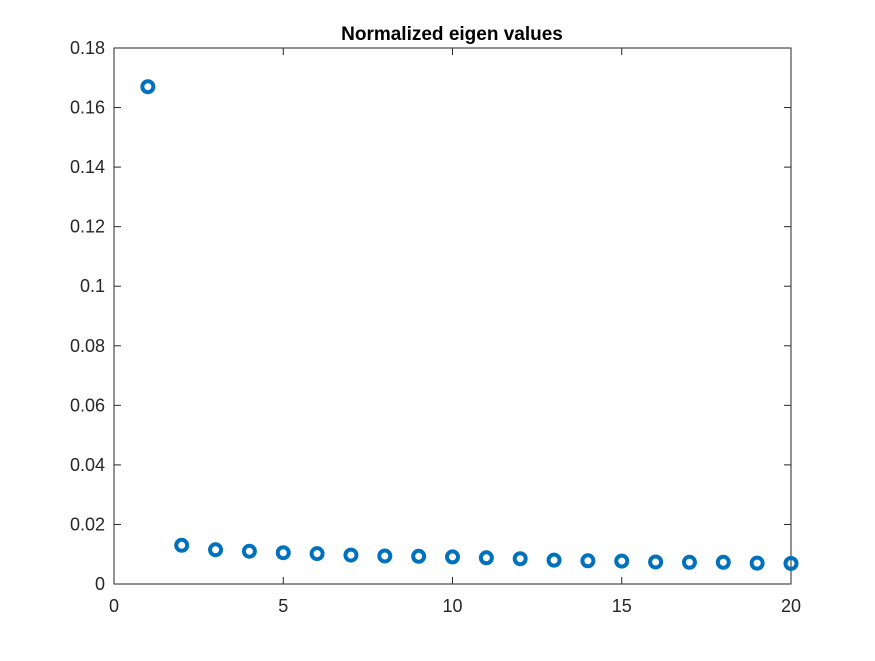 This screenshot has height=661, width=875. What do you see at coordinates (87, 167) in the screenshot?
I see `y-tick-label: 0.14` at bounding box center [87, 167].